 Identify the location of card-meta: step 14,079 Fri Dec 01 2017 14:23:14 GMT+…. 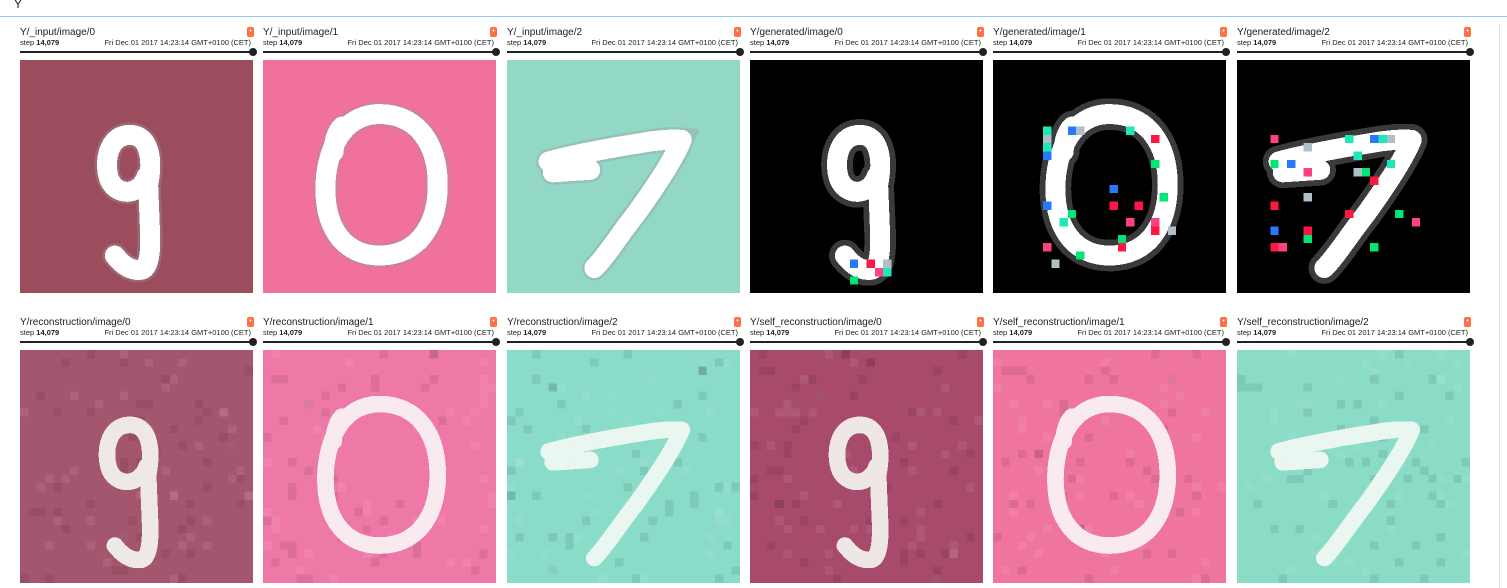
(867, 43).